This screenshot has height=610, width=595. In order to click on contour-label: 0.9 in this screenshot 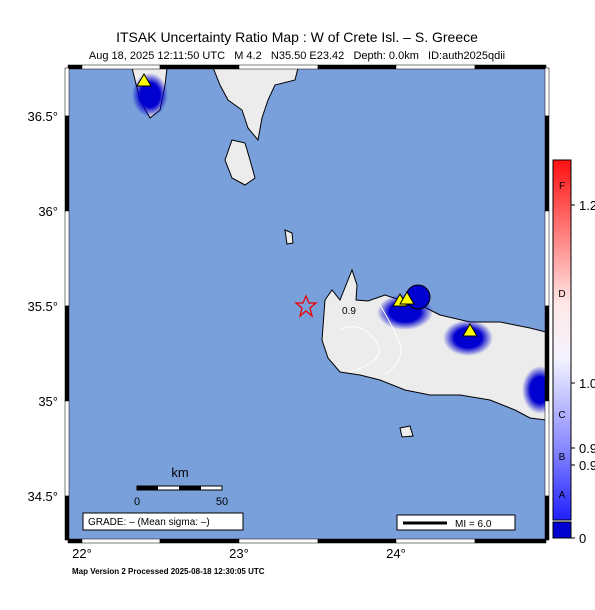, I will do `click(349, 311)`.